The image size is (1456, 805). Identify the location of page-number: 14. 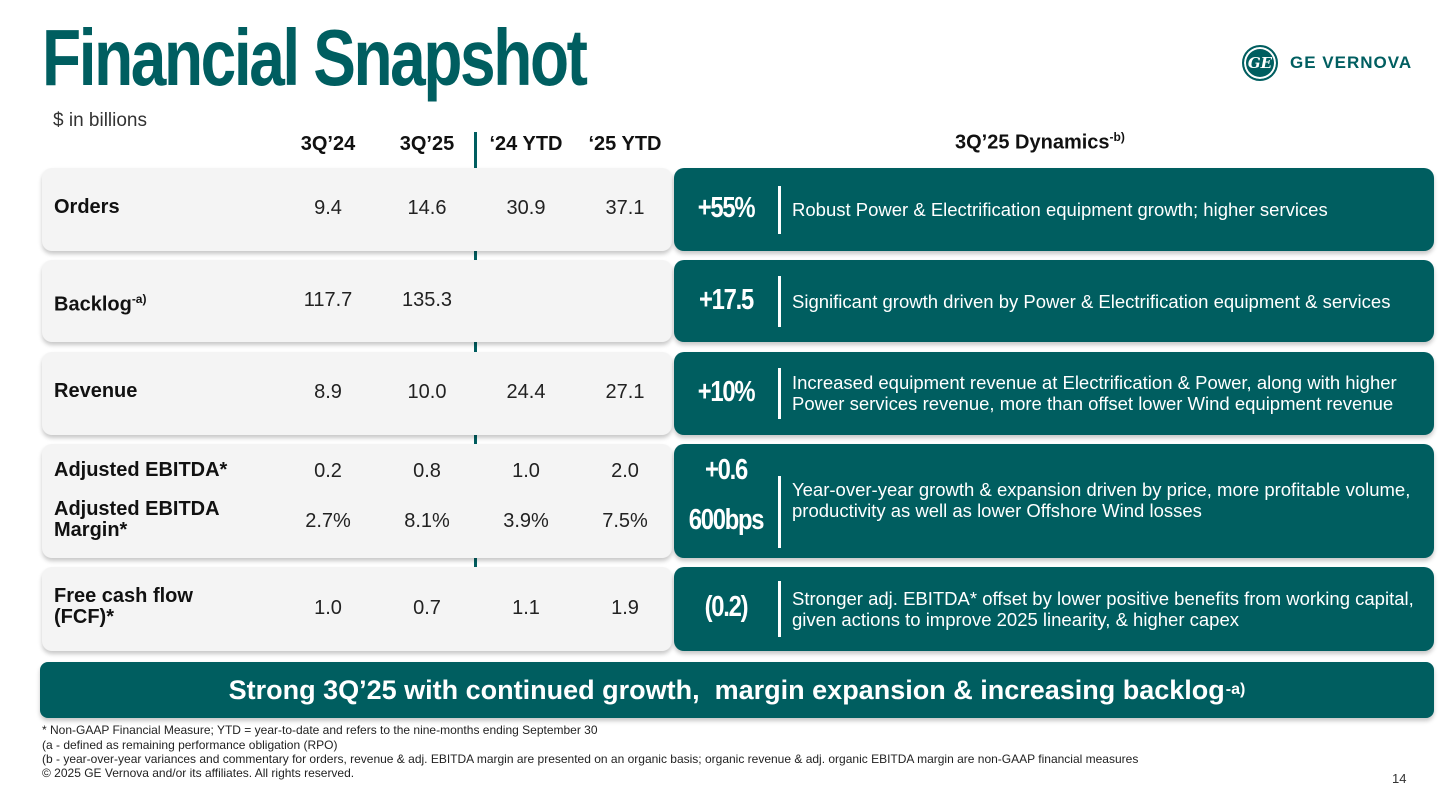
(1399, 778).